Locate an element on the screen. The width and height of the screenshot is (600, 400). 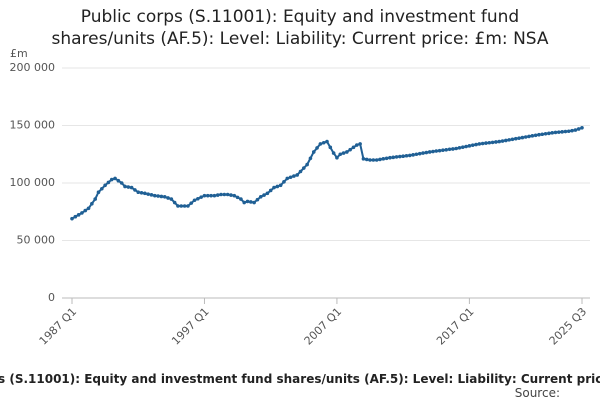
y-tick-label: 100 000 is located at coordinates (33, 182).